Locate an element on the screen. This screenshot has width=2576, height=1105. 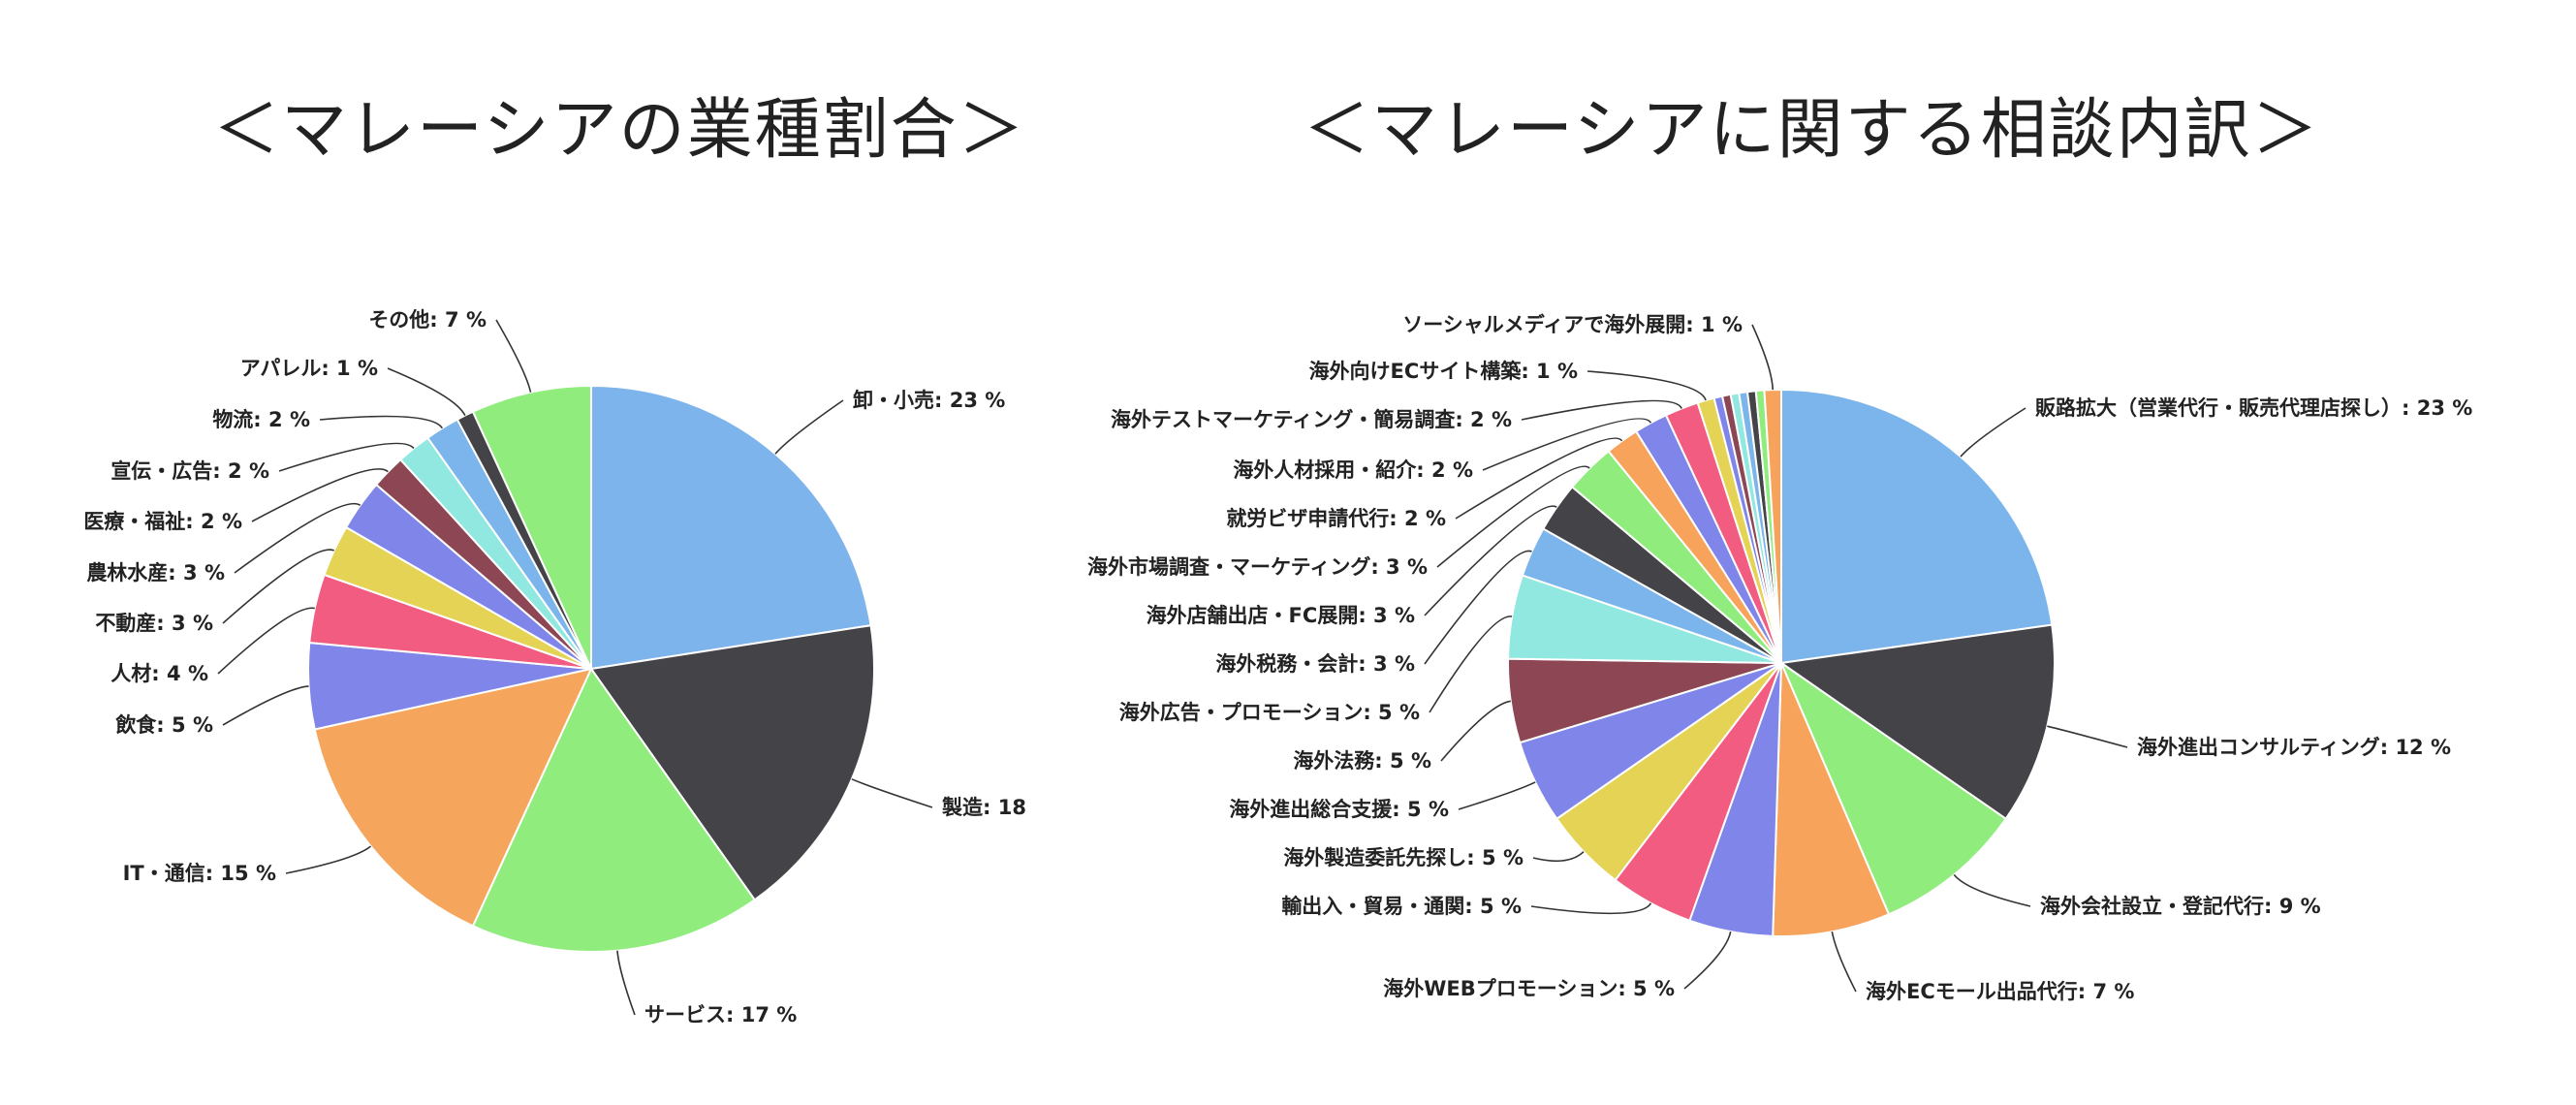
left-label-4: 飲食: 5 % is located at coordinates (163, 725).